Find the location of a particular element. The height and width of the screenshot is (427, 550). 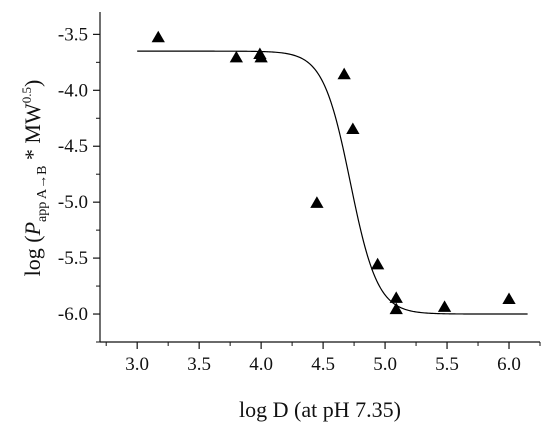

y-axis-title-suffix: ) is located at coordinates (32, 83).